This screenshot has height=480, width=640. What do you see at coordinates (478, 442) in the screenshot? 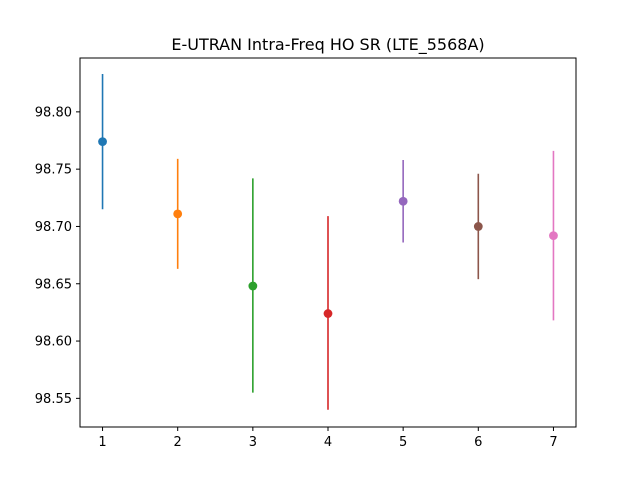
I see `x-tick-label-6: 6` at bounding box center [478, 442].